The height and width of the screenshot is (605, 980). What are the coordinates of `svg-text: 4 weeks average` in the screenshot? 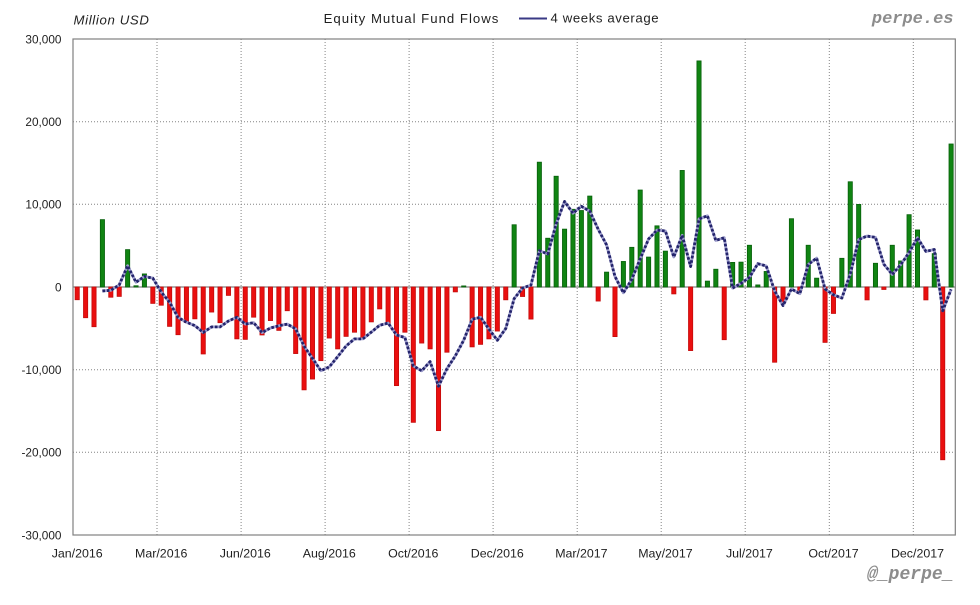 It's located at (605, 18).